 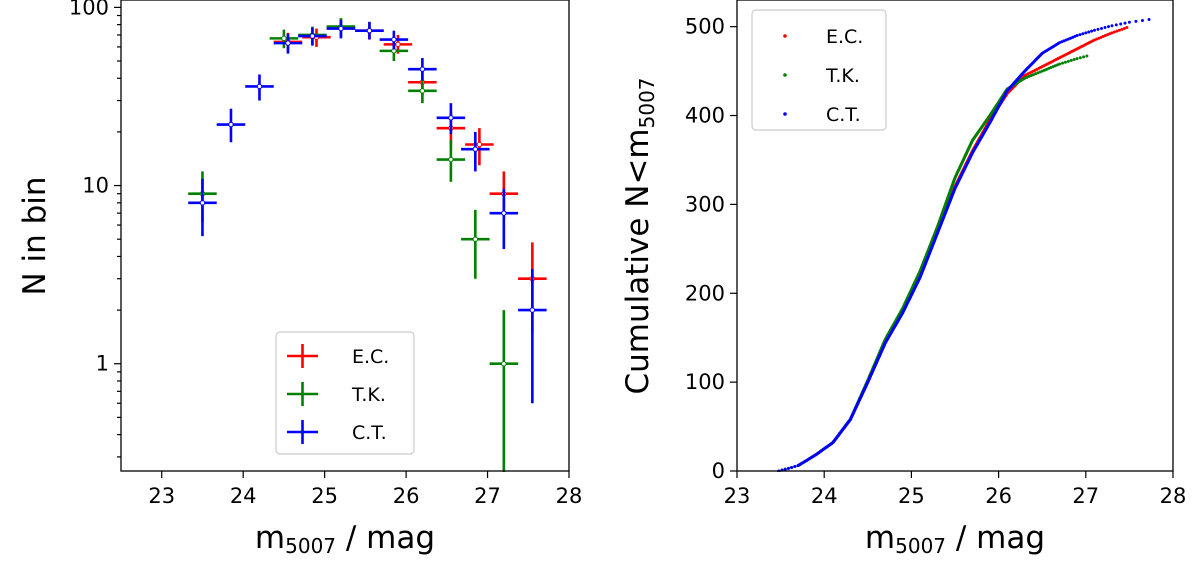 I want to click on left-y-tick-label-1: 1, so click(x=102, y=364).